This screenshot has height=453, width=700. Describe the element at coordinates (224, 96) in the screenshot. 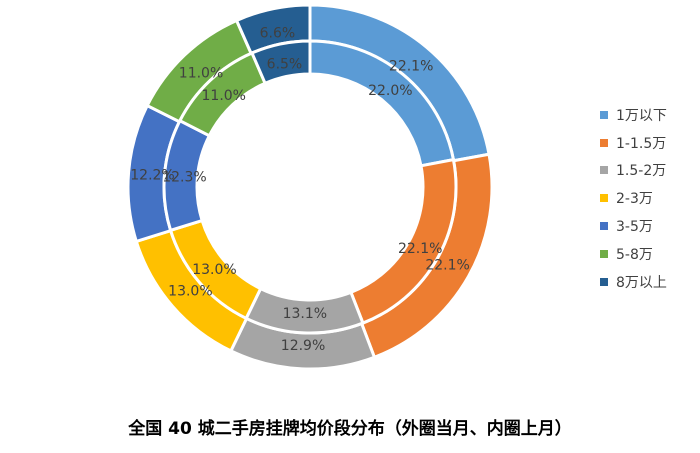

I see `data-label-inner-6: 11.0%` at that location.